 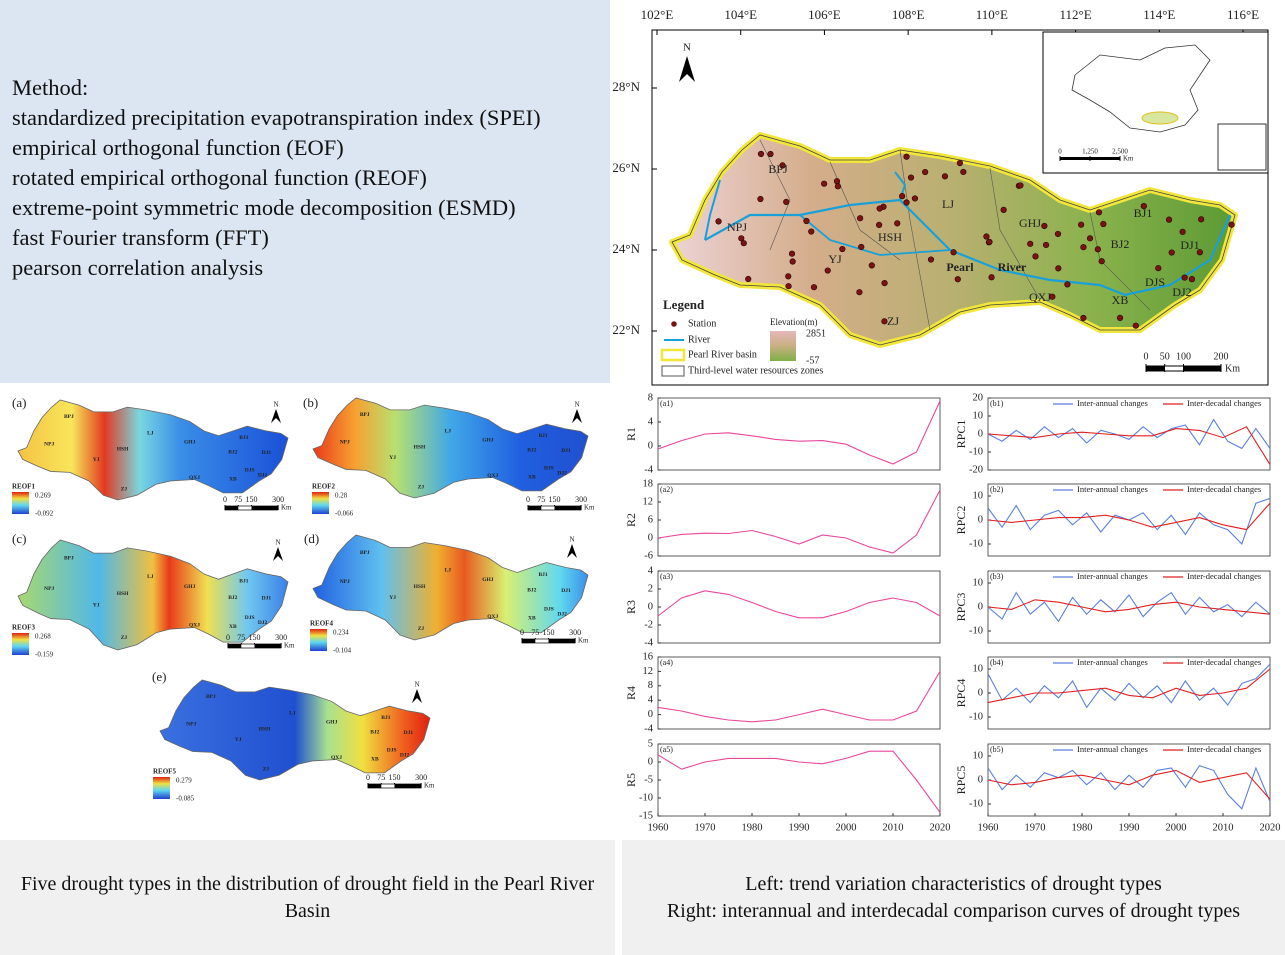 I want to click on zone-label: BJ1, so click(x=385, y=718).